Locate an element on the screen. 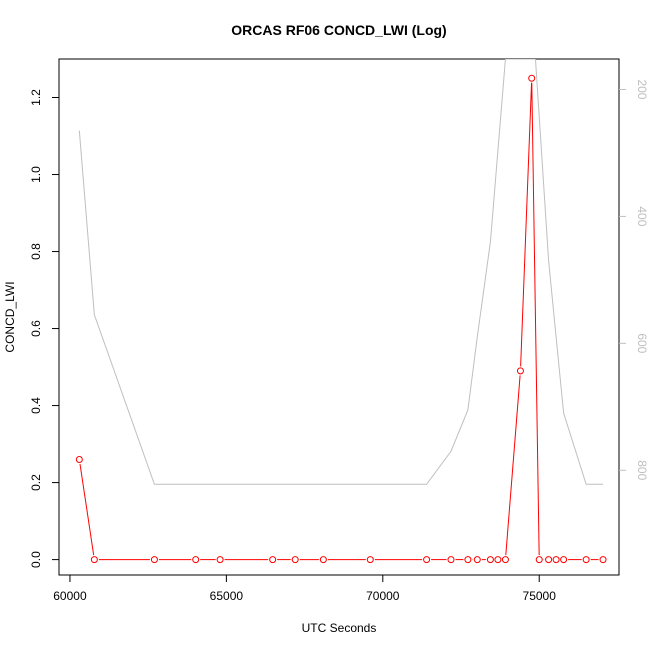 The image size is (650, 650). y-tick-label: 0.2 is located at coordinates (36, 482).